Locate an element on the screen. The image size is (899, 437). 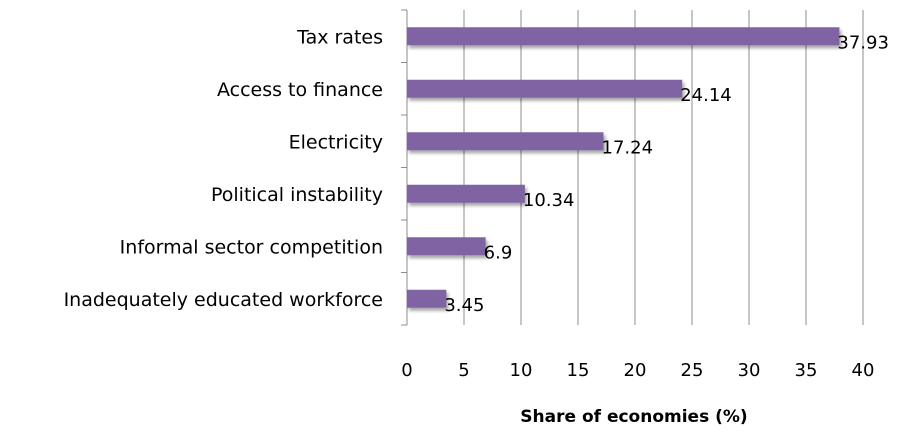
x-tick-label: 15 is located at coordinates (578, 370).